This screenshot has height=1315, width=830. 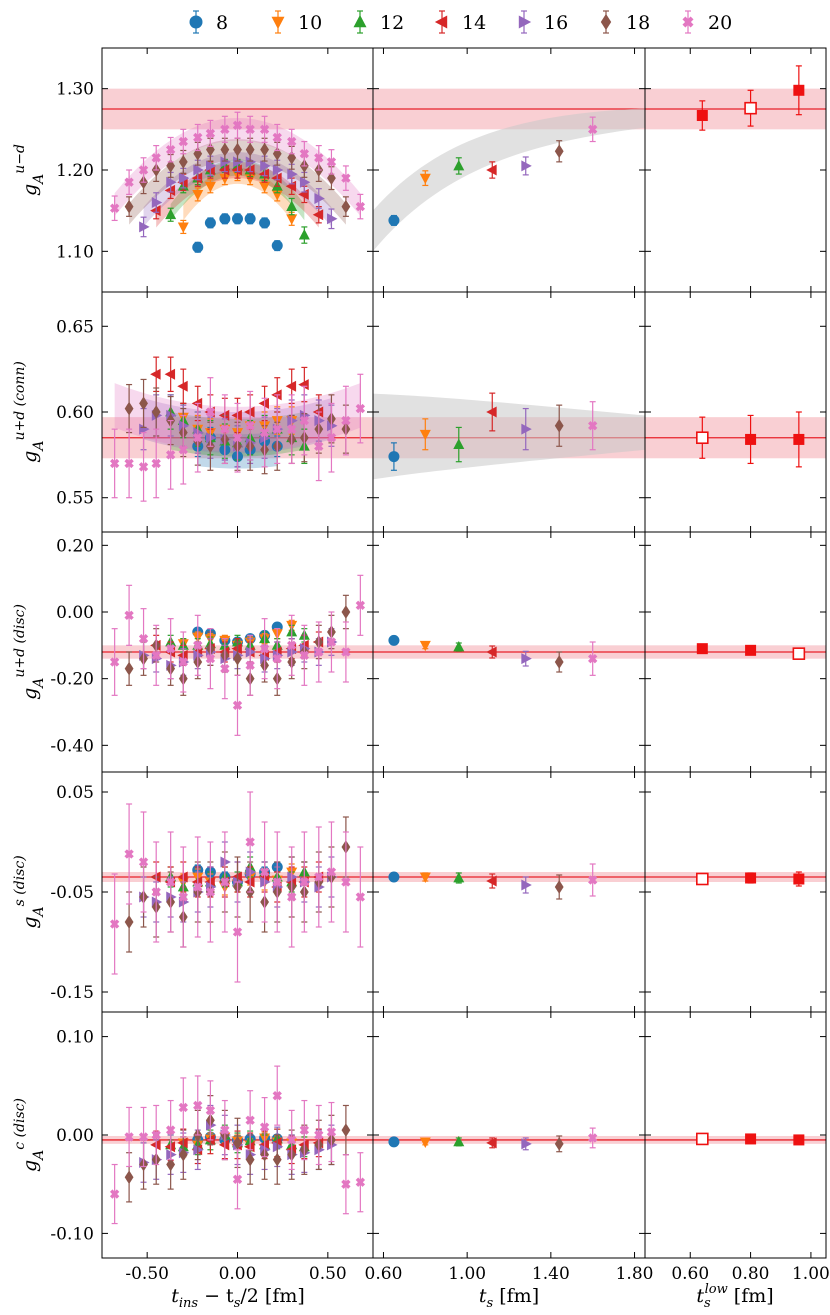 I want to click on y-label-sup: u+d (disc), so click(x=20, y=641).